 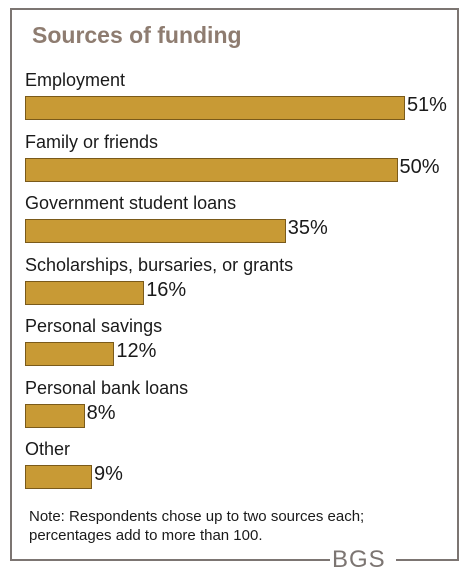 I want to click on value-label: 50%, so click(x=419, y=166).